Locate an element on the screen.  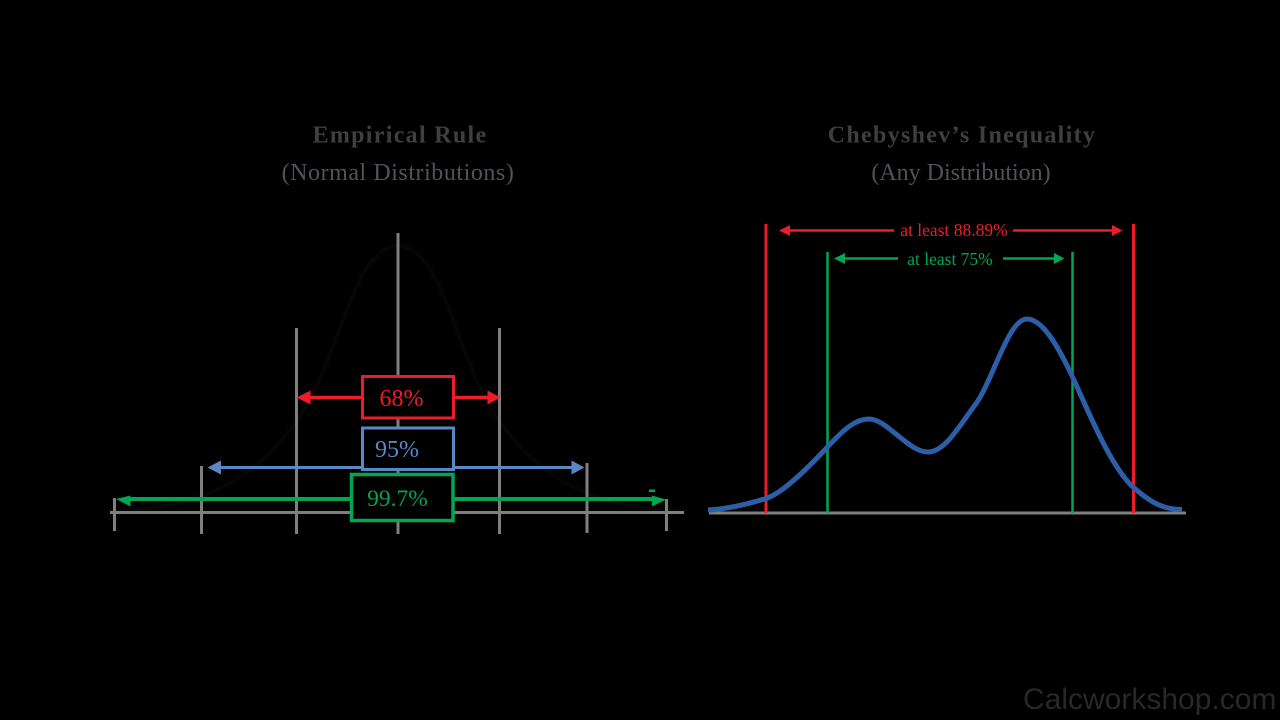
svg-text: (Normal Distributions) is located at coordinates (398, 173).